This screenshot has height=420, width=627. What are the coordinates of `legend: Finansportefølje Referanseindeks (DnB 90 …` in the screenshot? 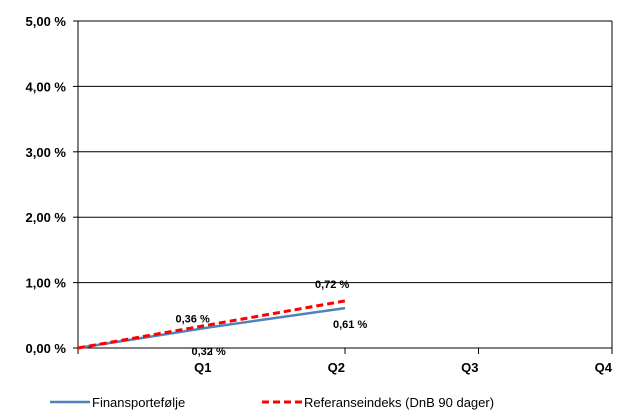 It's located at (272, 402).